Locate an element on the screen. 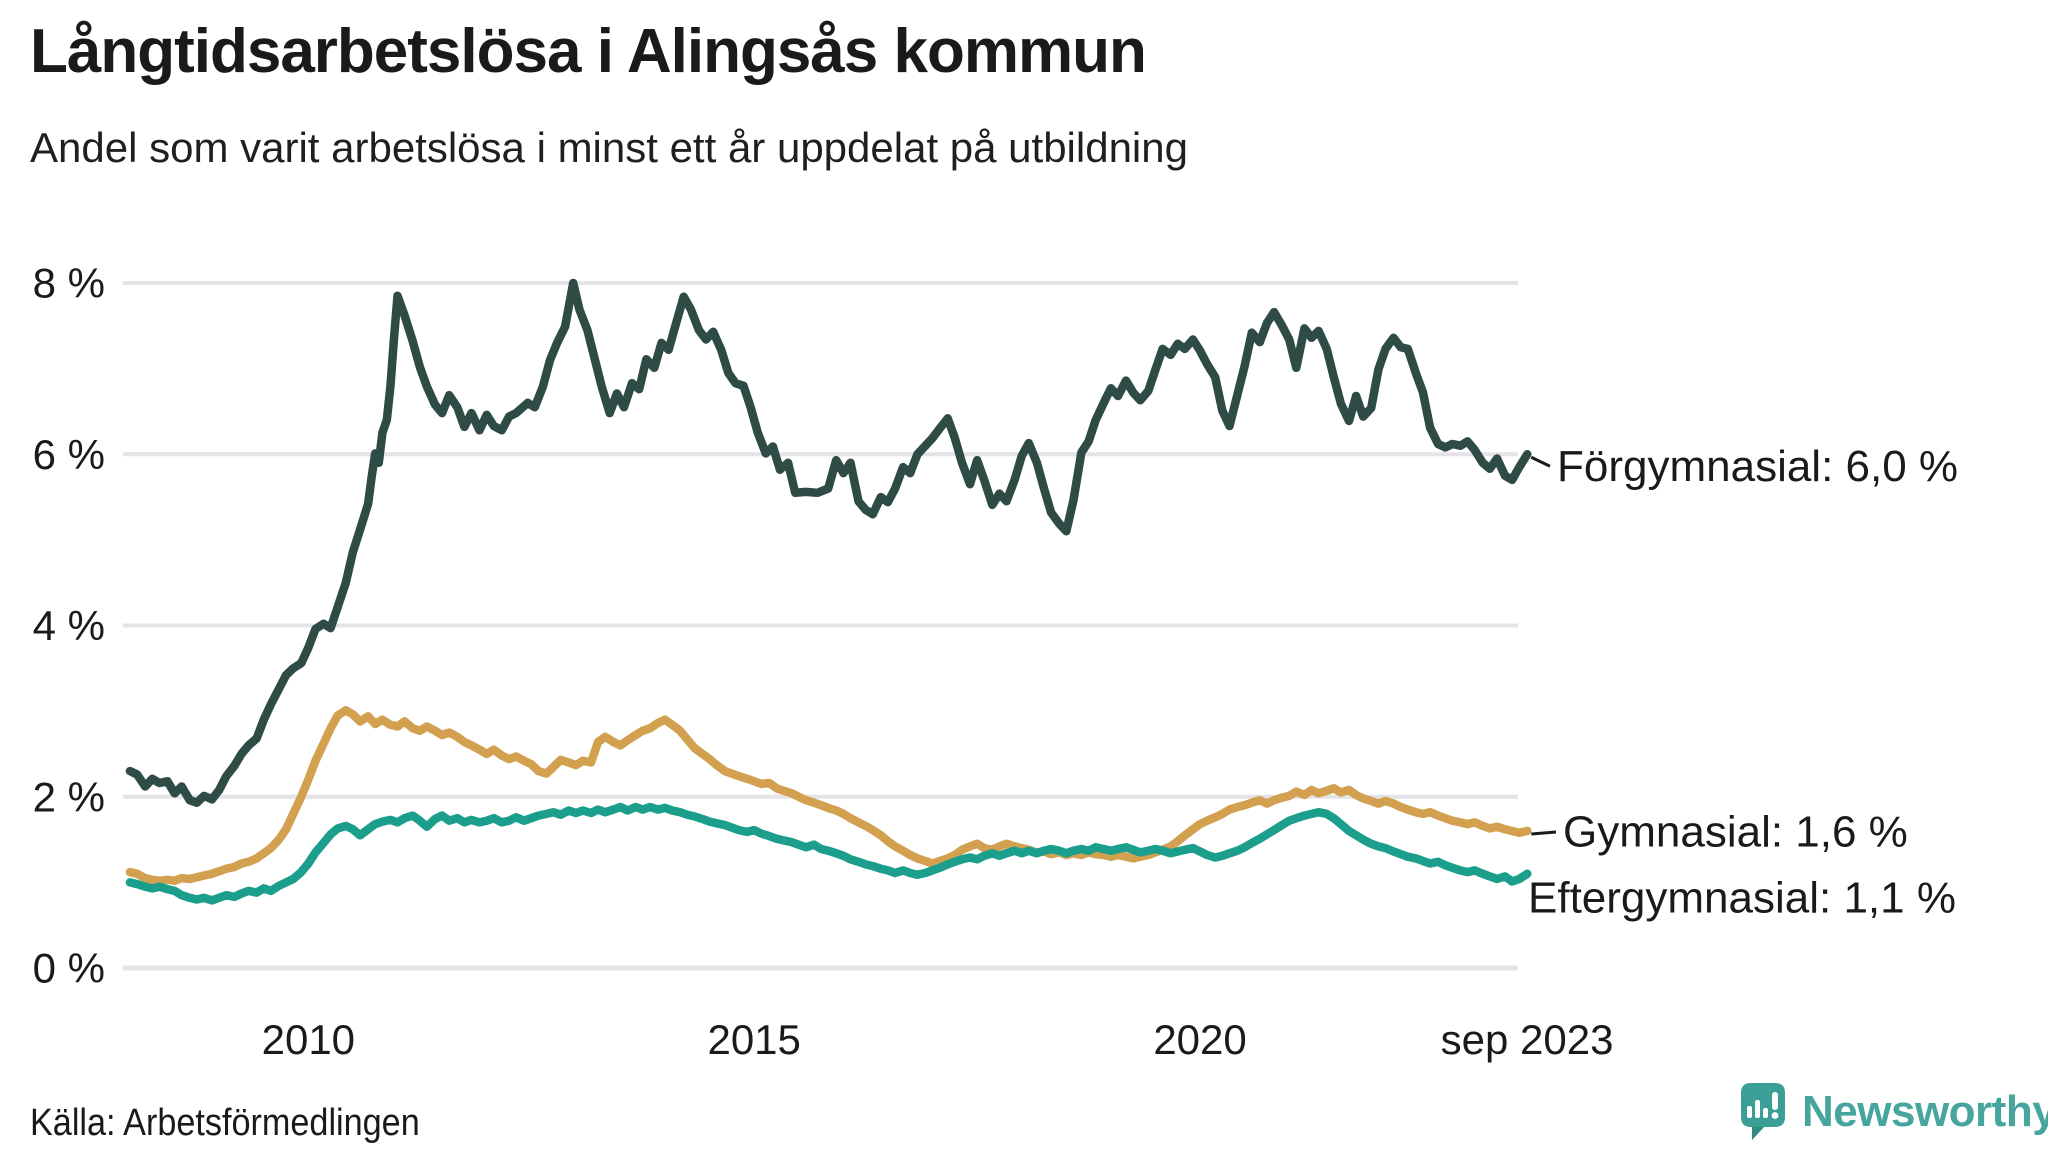 Image resolution: width=2048 pixels, height=1152 pixels. y-tick-label-8: 8 % is located at coordinates (69, 283).